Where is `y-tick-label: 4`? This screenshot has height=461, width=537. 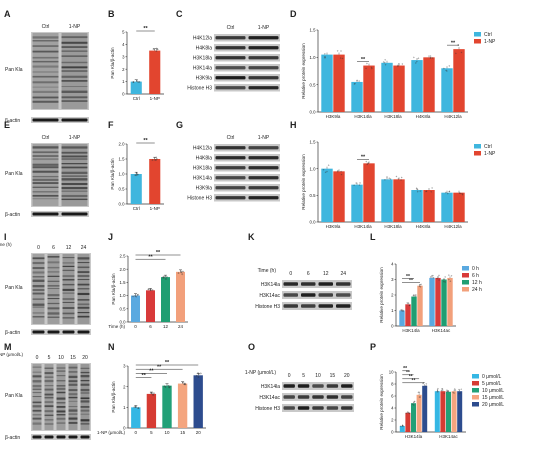 y-tick-label: 4 is located at coordinates (392, 264).